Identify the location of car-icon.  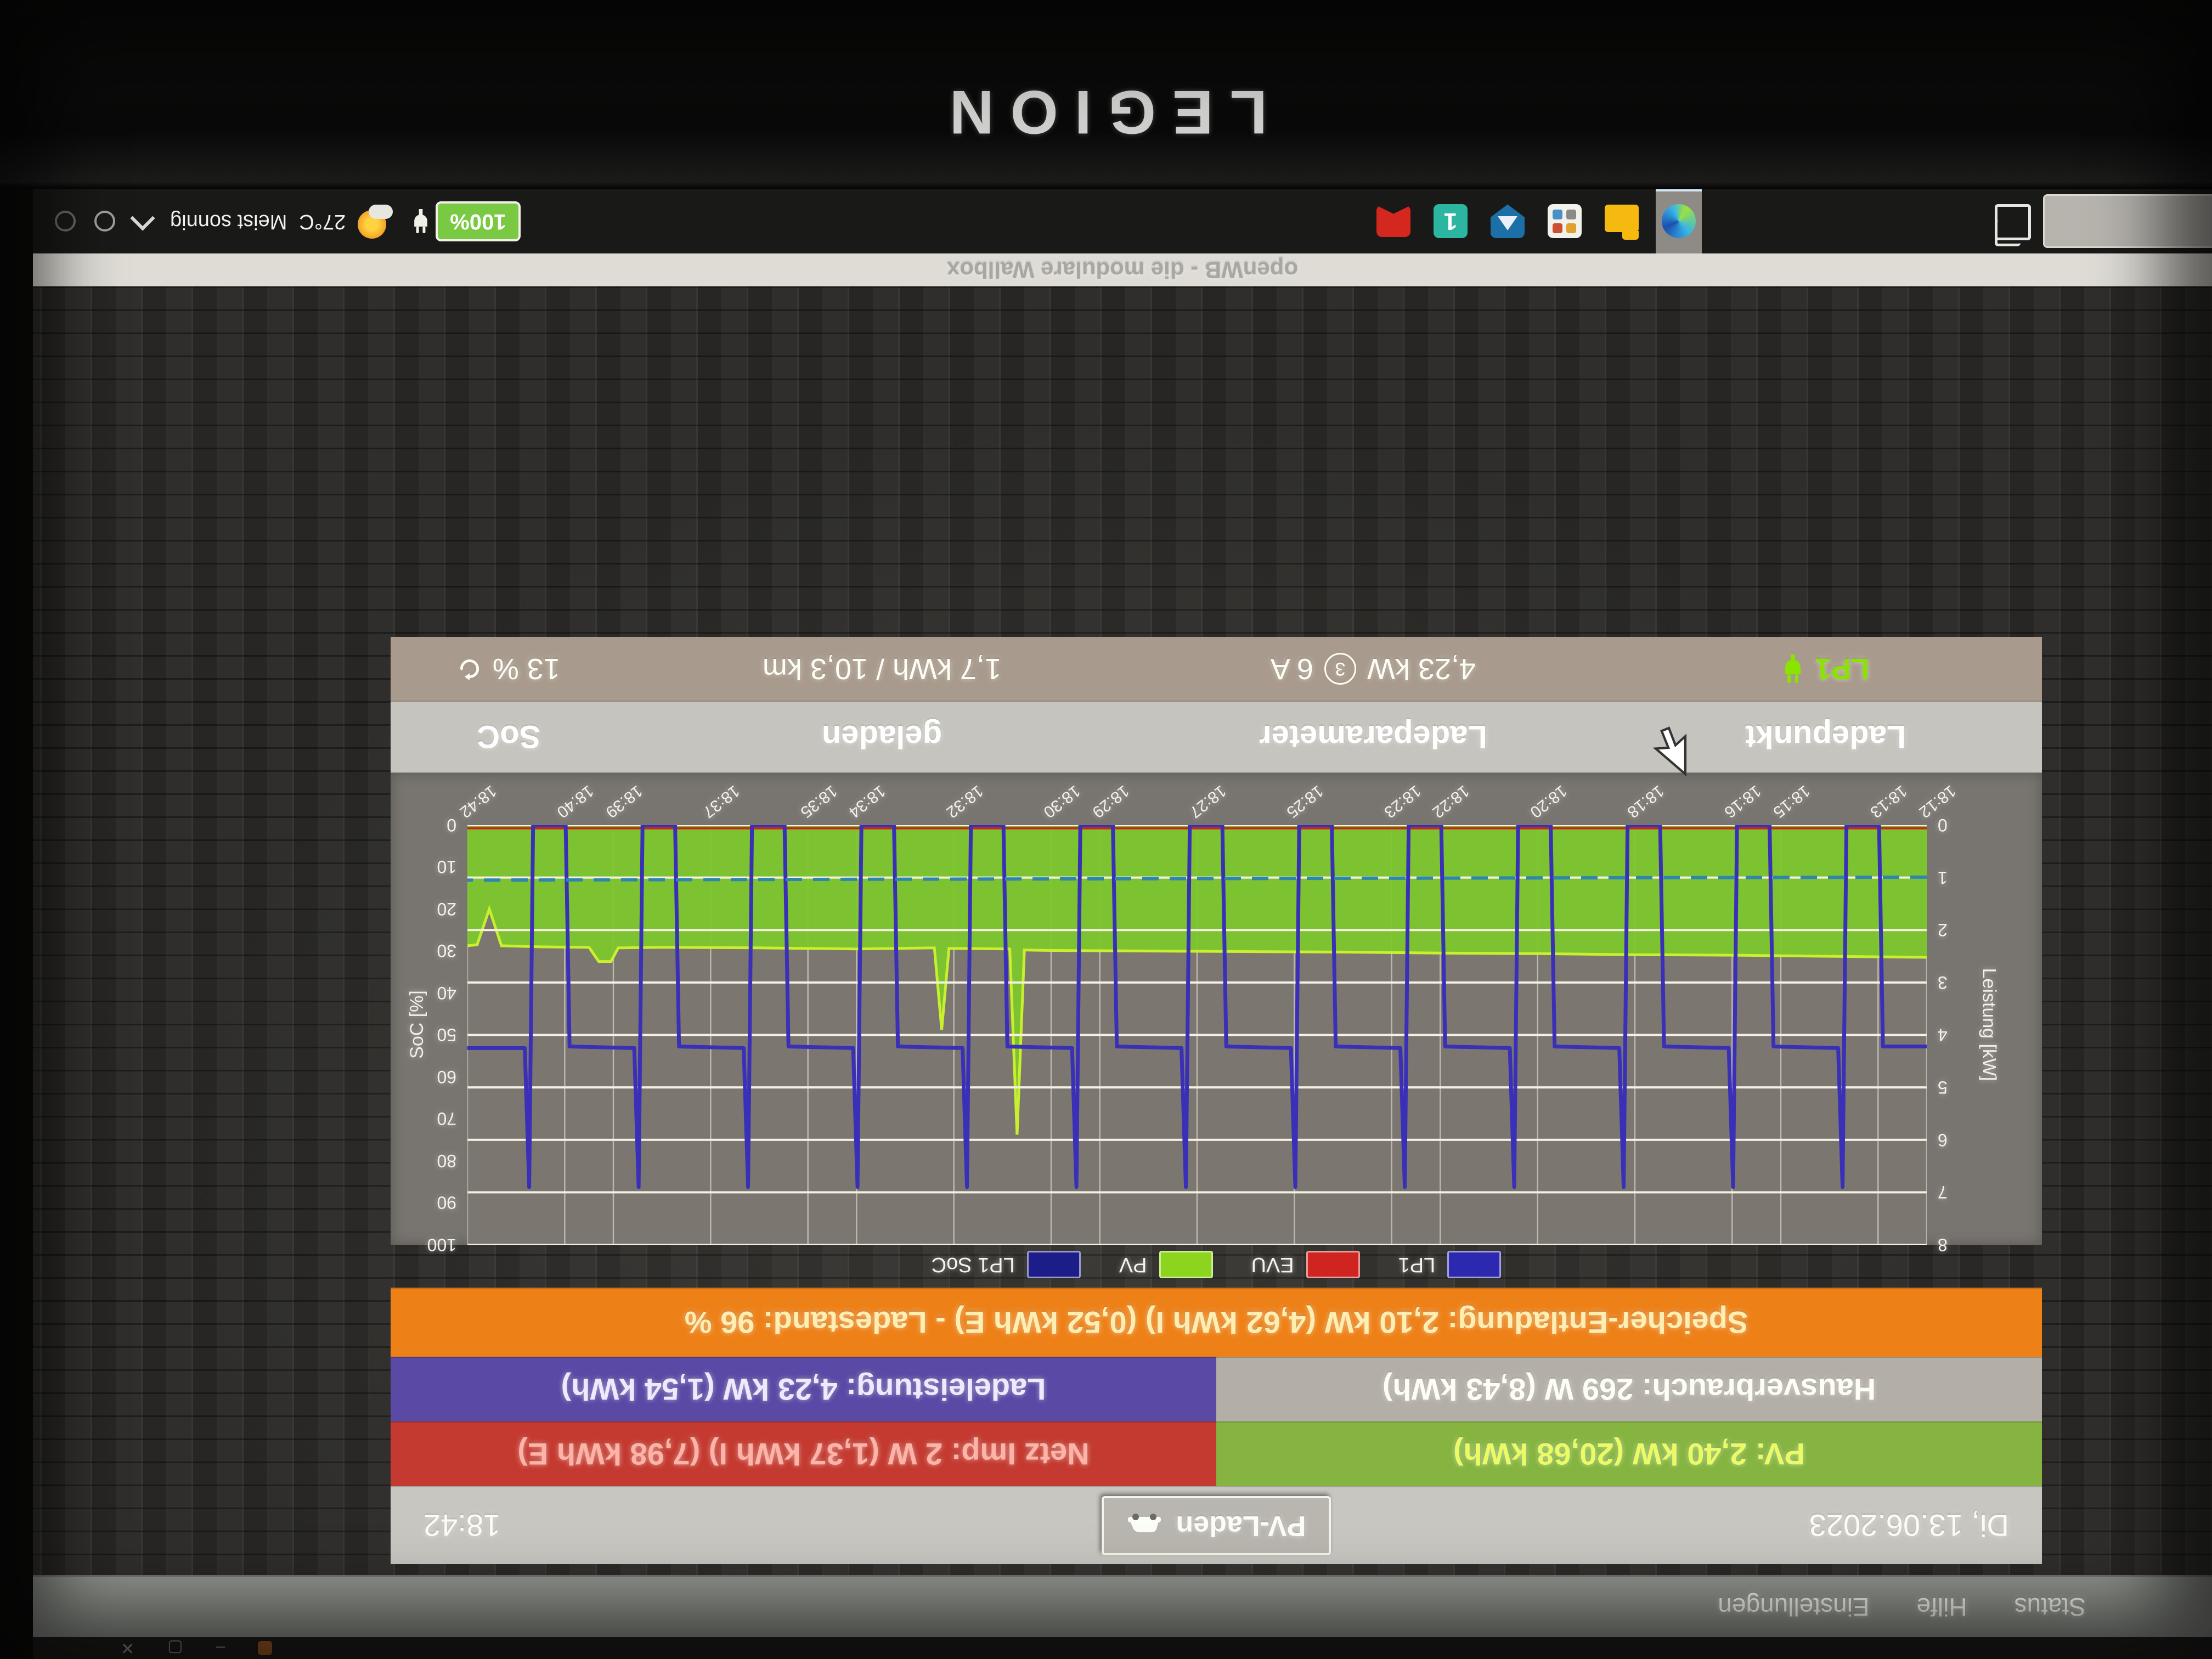
(1144, 1523).